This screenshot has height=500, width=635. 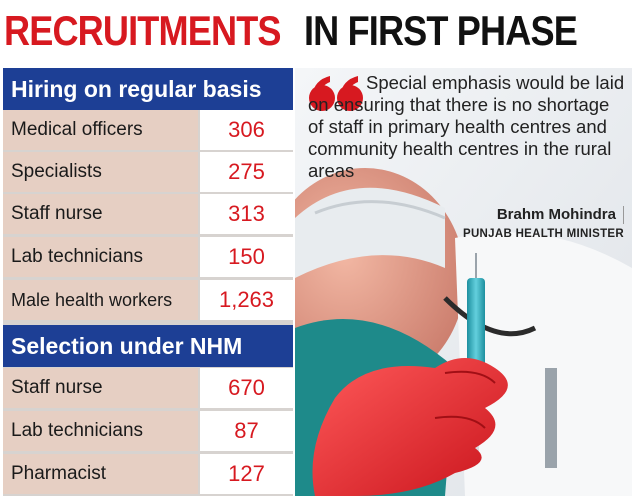 I want to click on table-row: Staff nurse 313, so click(x=148, y=215).